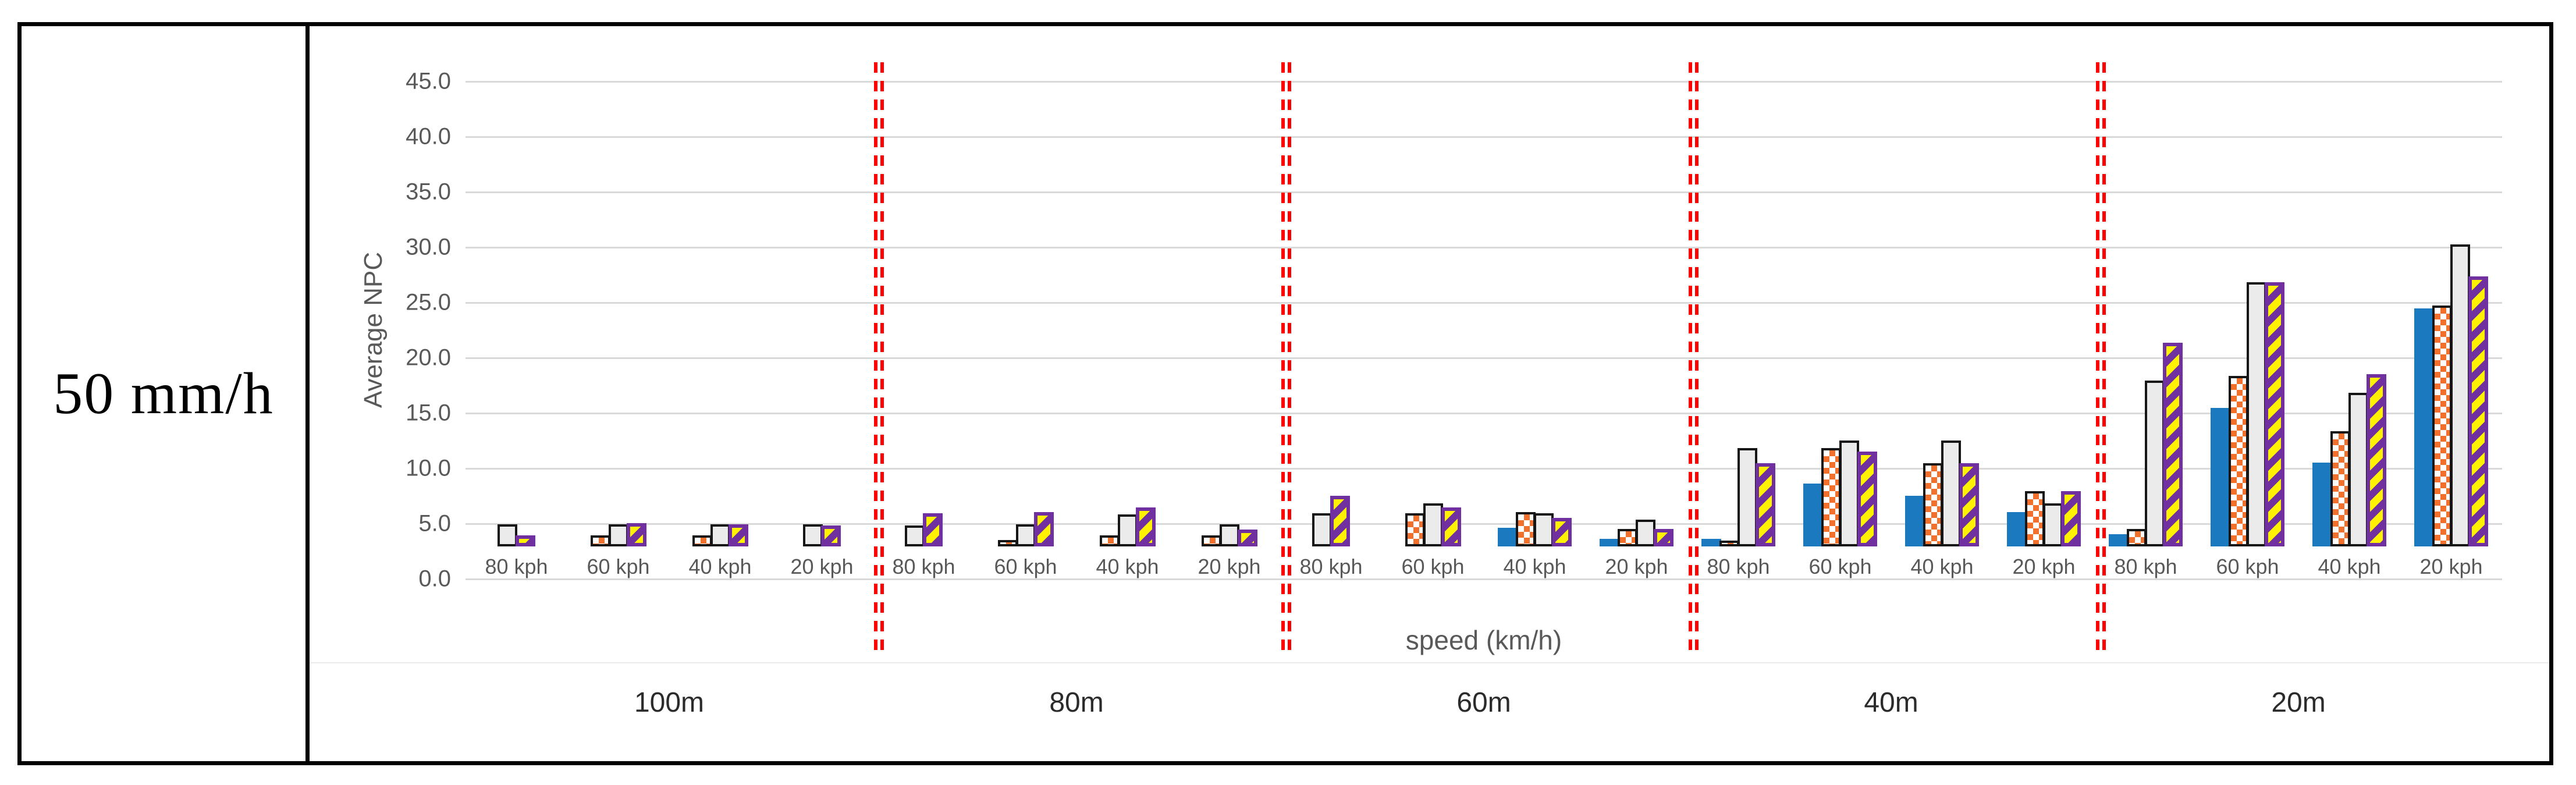 Image resolution: width=2576 pixels, height=785 pixels. Describe the element at coordinates (1915, 521) in the screenshot. I see `bar-blue-solid-40m-40kph` at that location.